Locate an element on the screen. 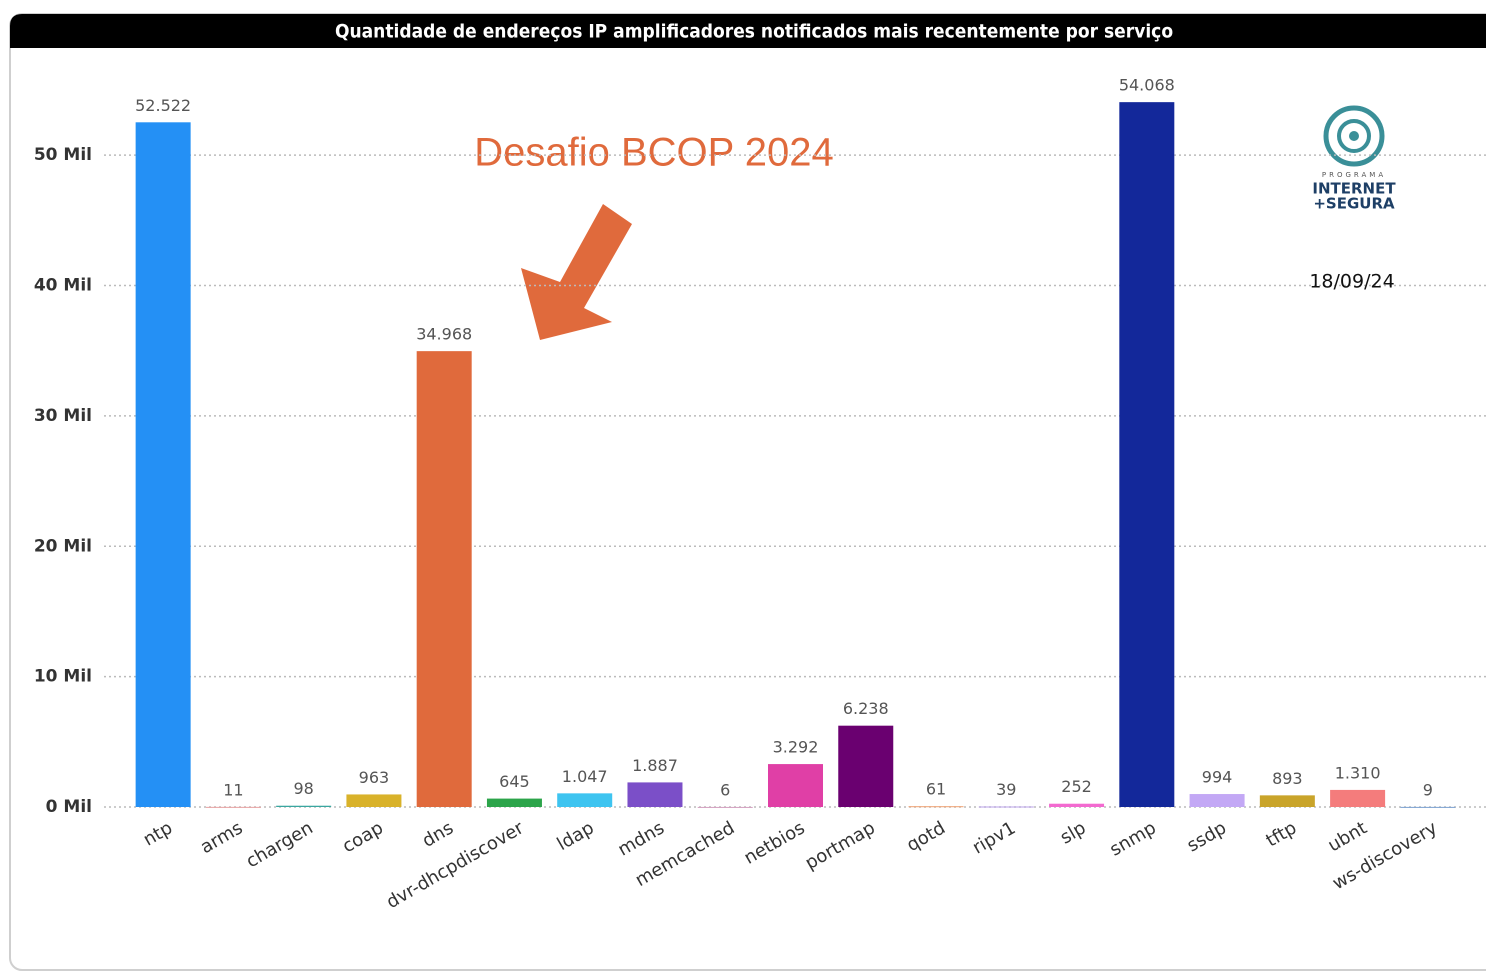 The height and width of the screenshot is (976, 1486). logo-text: PROGRAMA is located at coordinates (1354, 175).